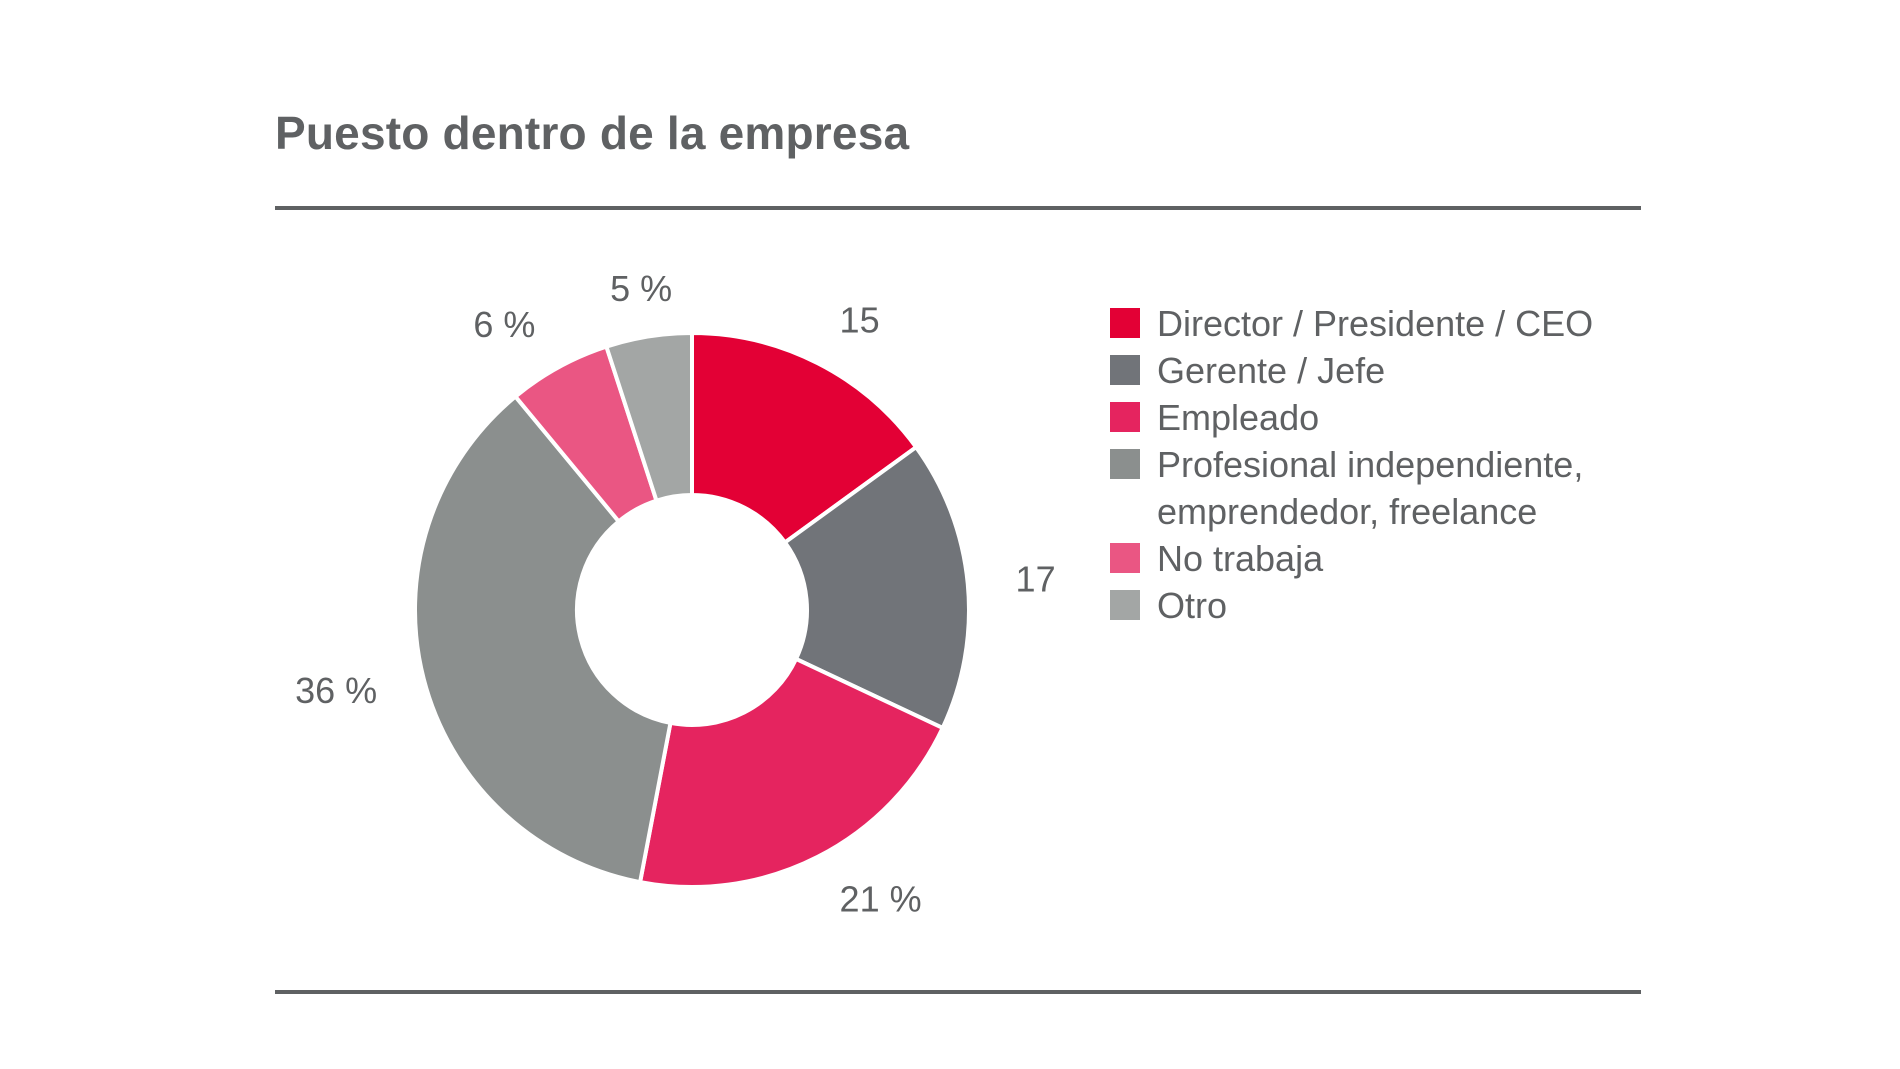  Describe the element at coordinates (1192, 605) in the screenshot. I see `legend-label-5: Otro` at that location.